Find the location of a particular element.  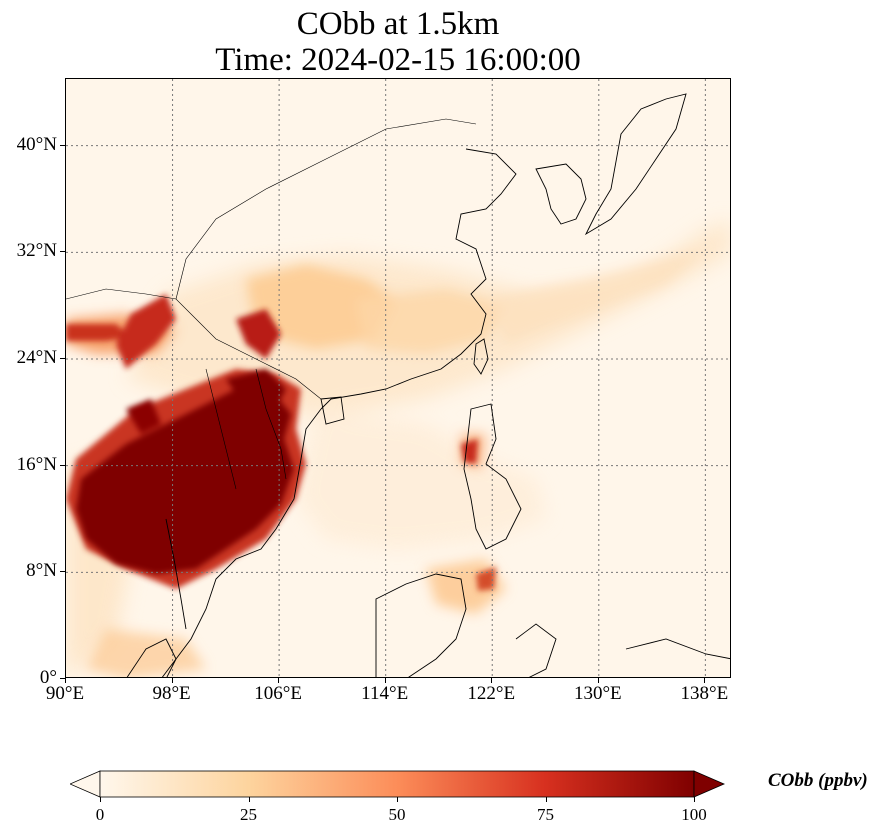

colorbar-tick-label: 25 is located at coordinates (248, 814).